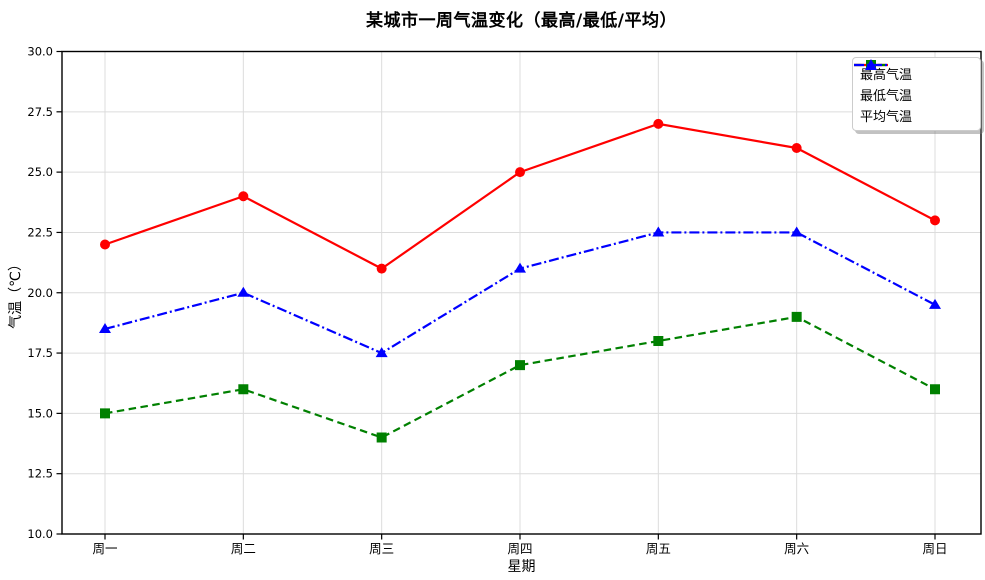 This screenshot has width=985, height=580. Describe the element at coordinates (521, 21) in the screenshot. I see `chart-title: 某城市一周气温变化（最高/最低/平均）` at that location.